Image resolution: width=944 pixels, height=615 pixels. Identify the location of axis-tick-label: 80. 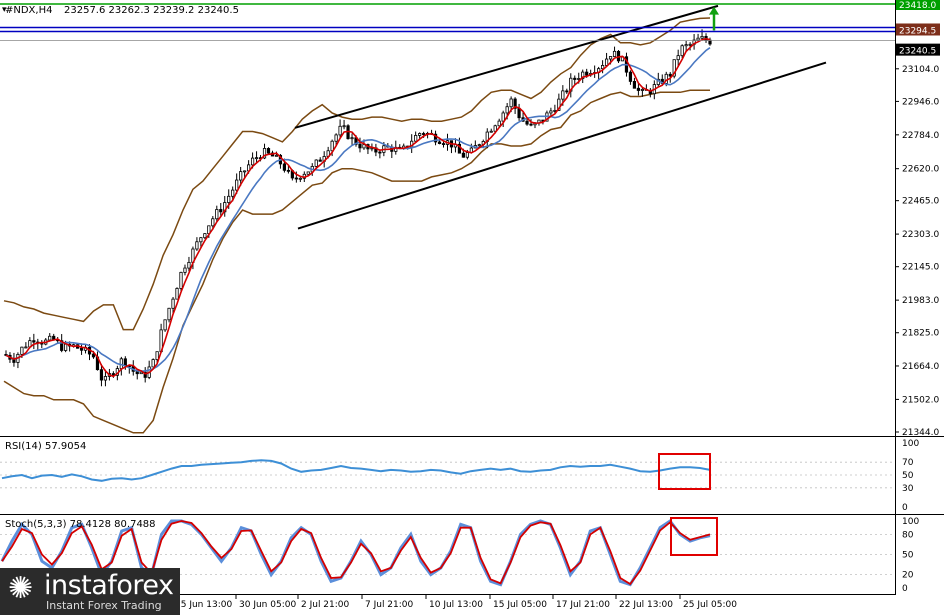
(908, 535).